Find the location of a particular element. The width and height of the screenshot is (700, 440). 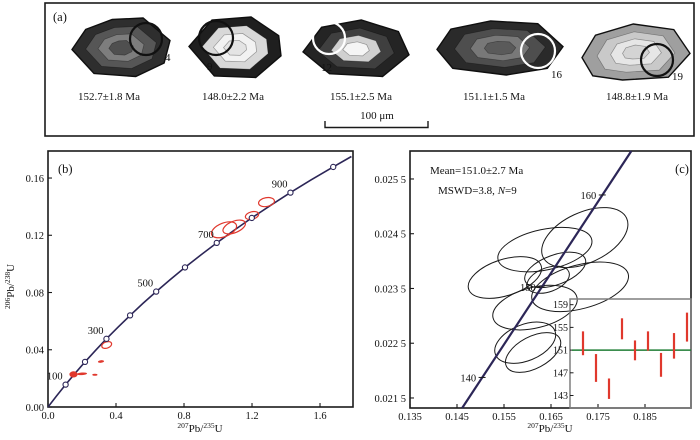

panel-b-label: (b) is located at coordinates (65, 169).